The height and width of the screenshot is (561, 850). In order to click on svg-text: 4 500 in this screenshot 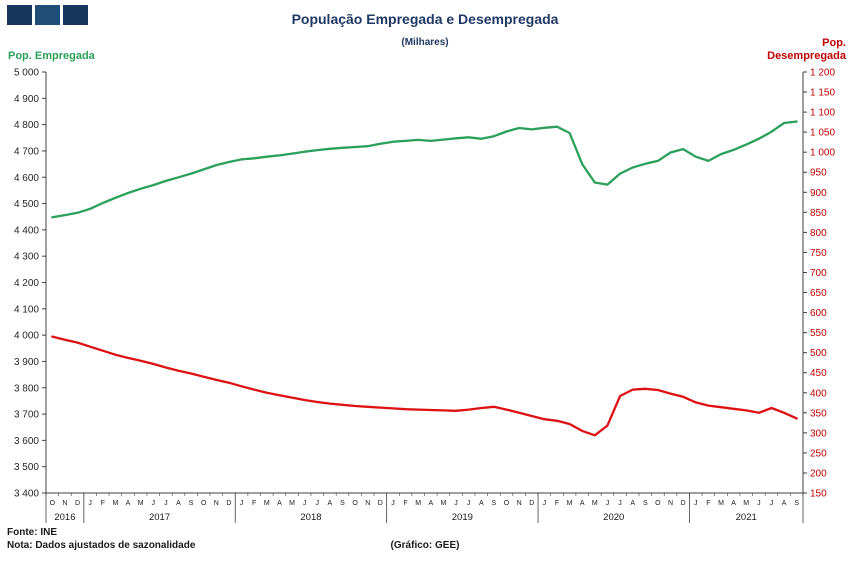, I will do `click(26, 204)`.